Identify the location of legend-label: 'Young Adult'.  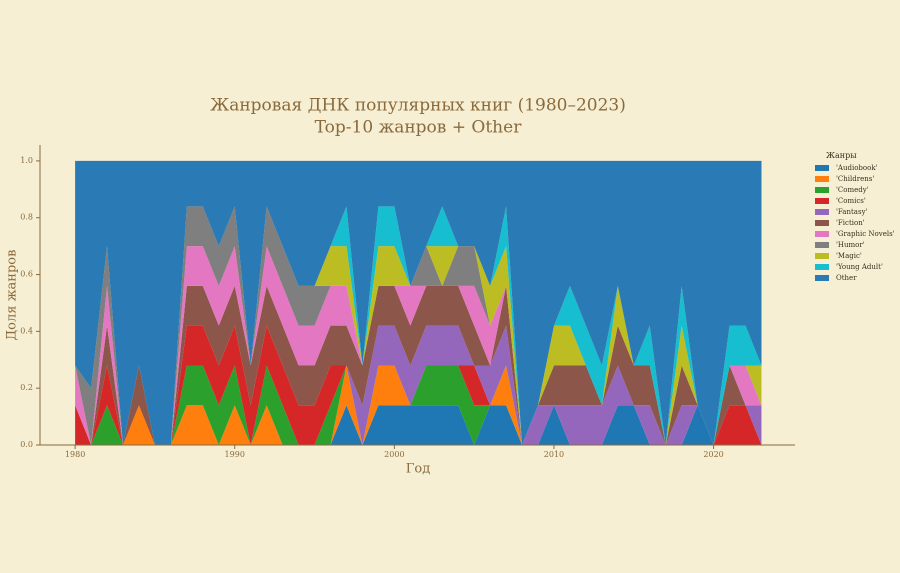
(859, 267).